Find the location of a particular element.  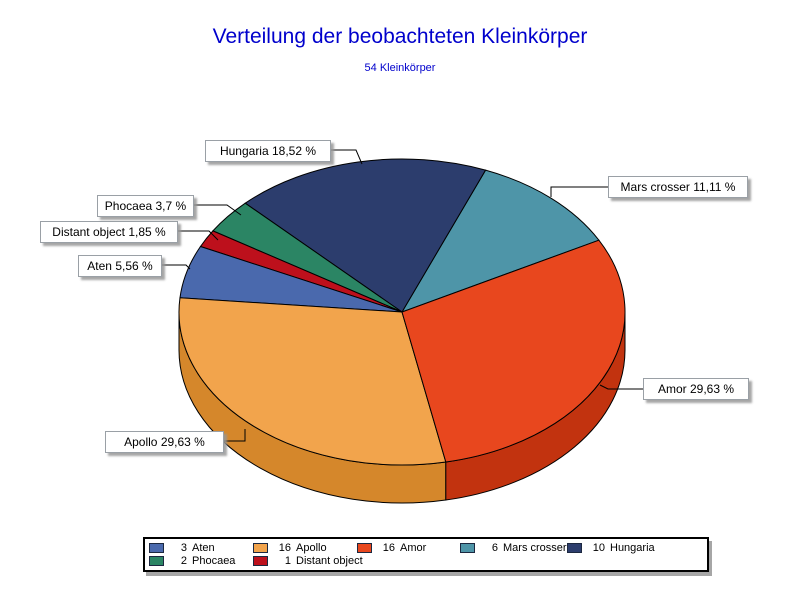

legend-item-phocaea: 2 Phocaea is located at coordinates (192, 561).